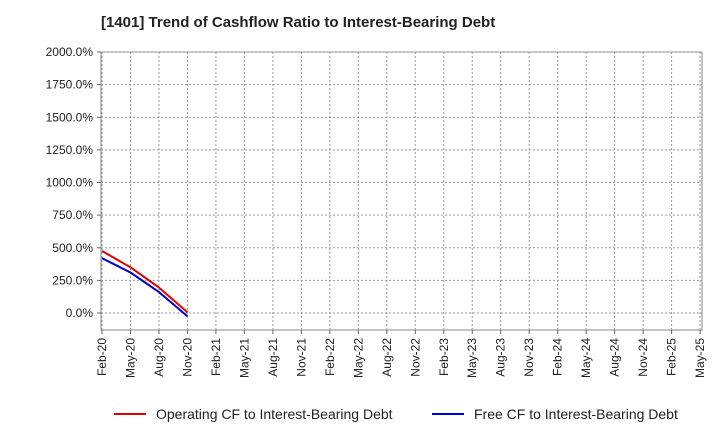 The width and height of the screenshot is (720, 440). I want to click on y-tick-label: 1250.0%, so click(70, 150).